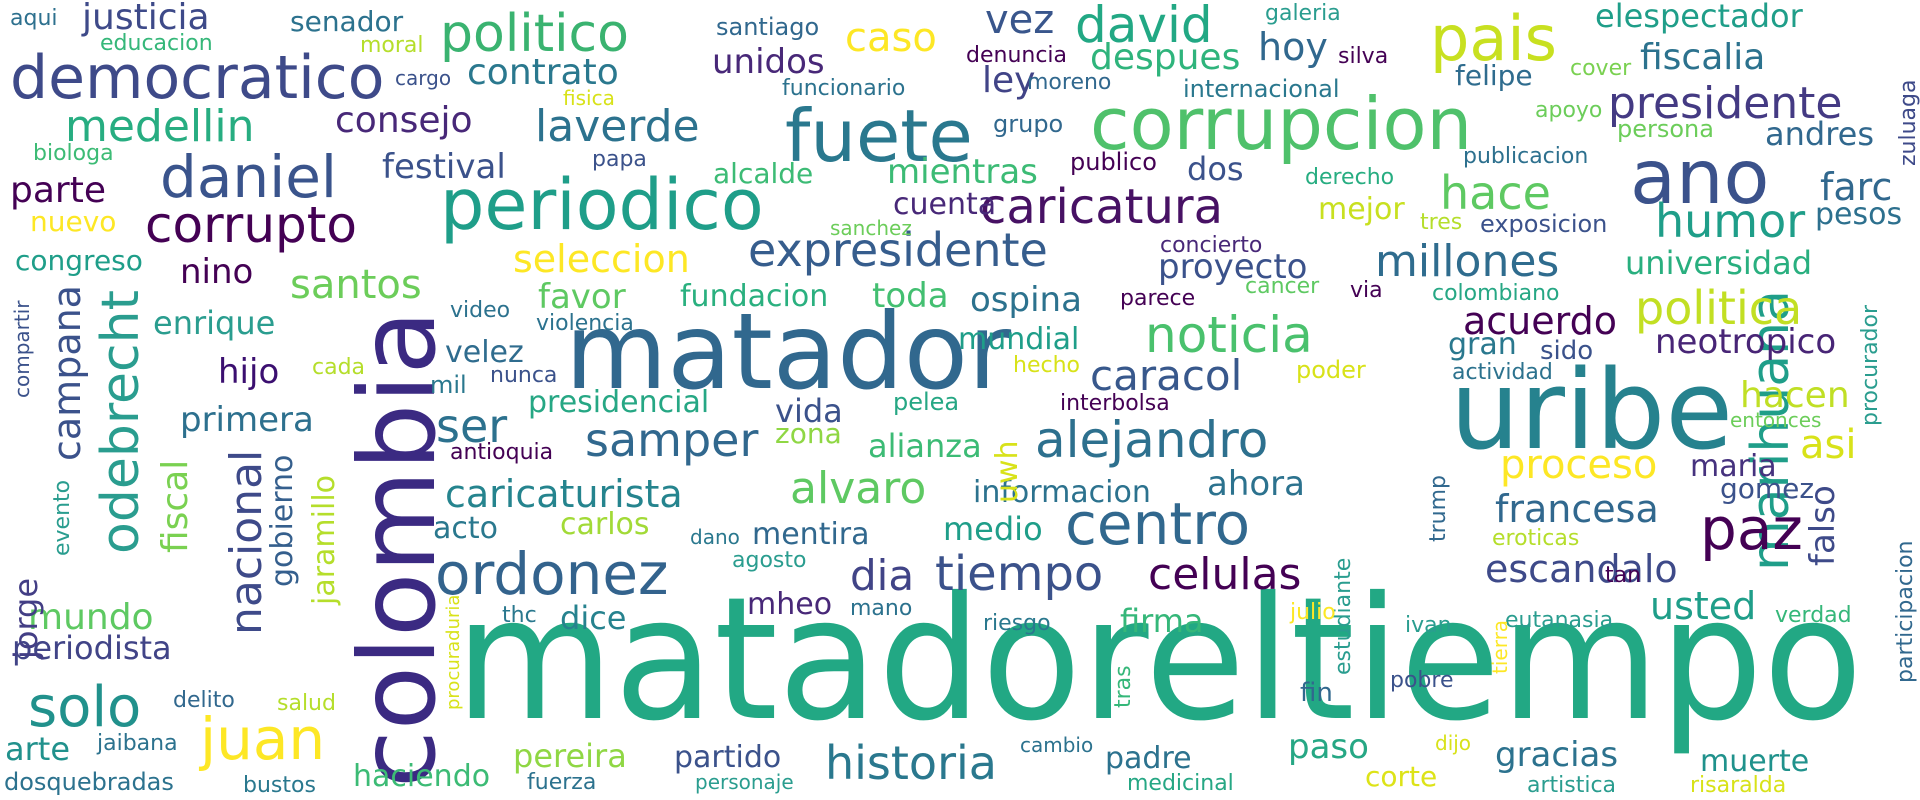 This screenshot has height=800, width=1920. Describe the element at coordinates (444, 167) in the screenshot. I see `word-festival: festival` at that location.